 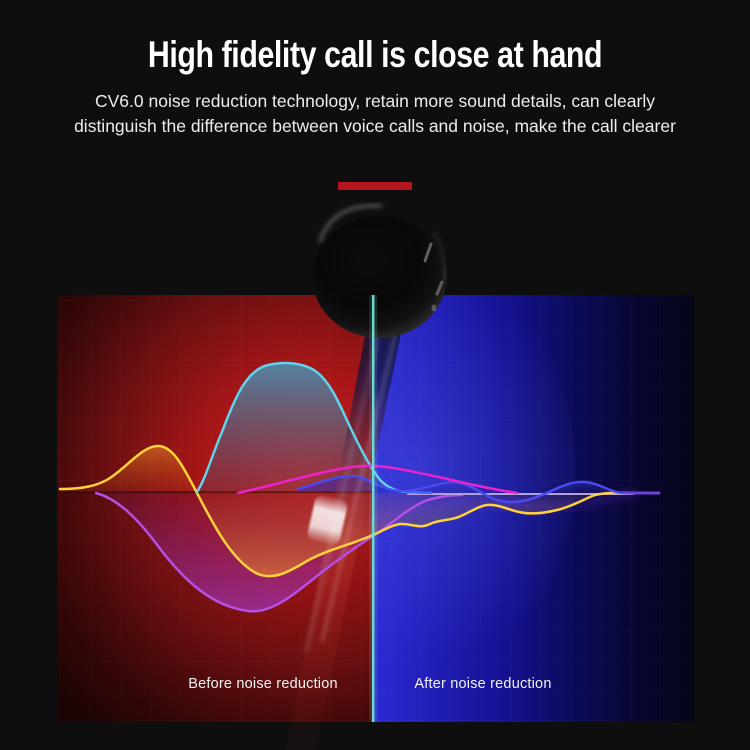 I want to click on speaker-dot, so click(x=434, y=308).